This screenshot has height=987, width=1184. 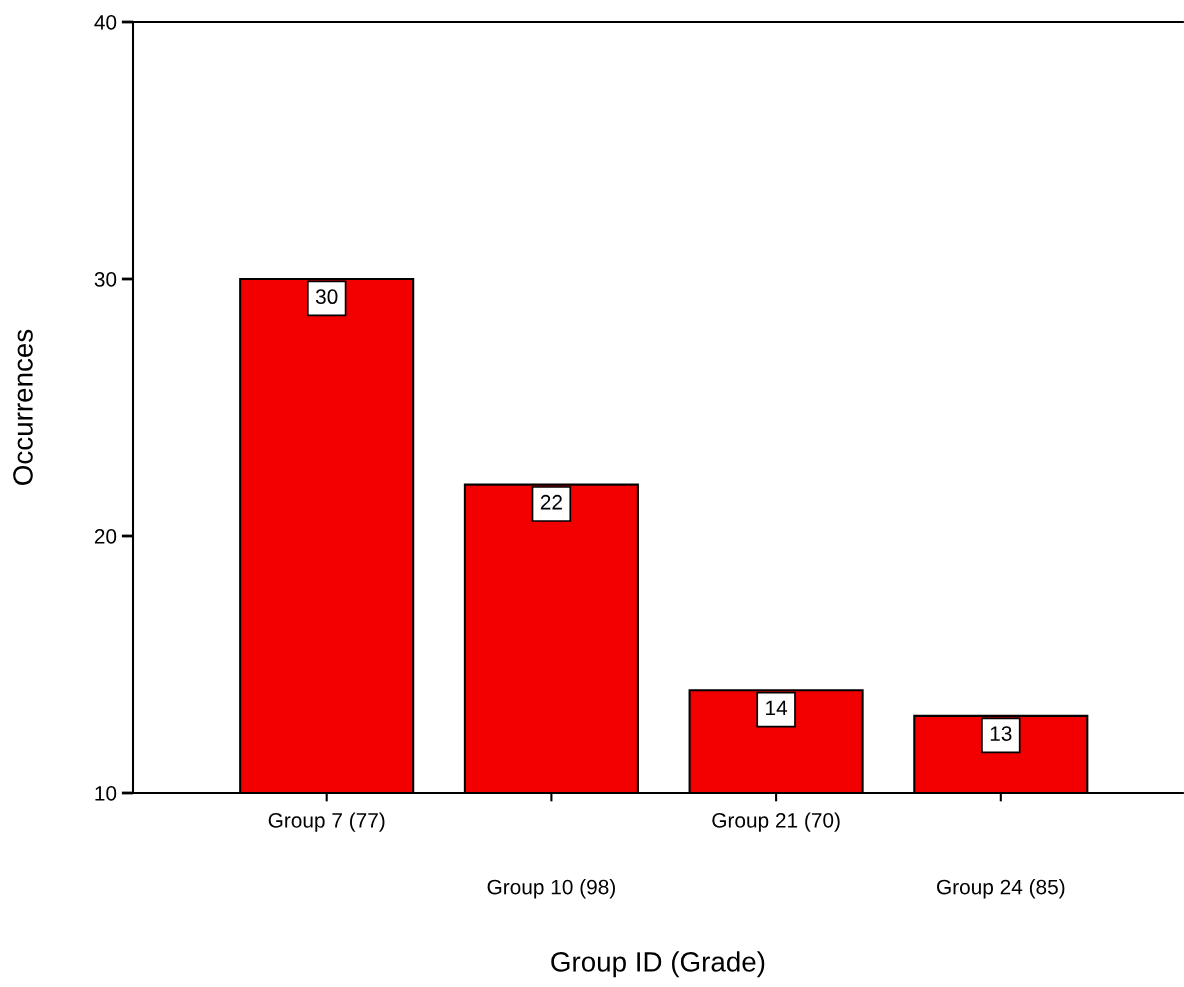 I want to click on data-label: 13, so click(x=1001, y=733).